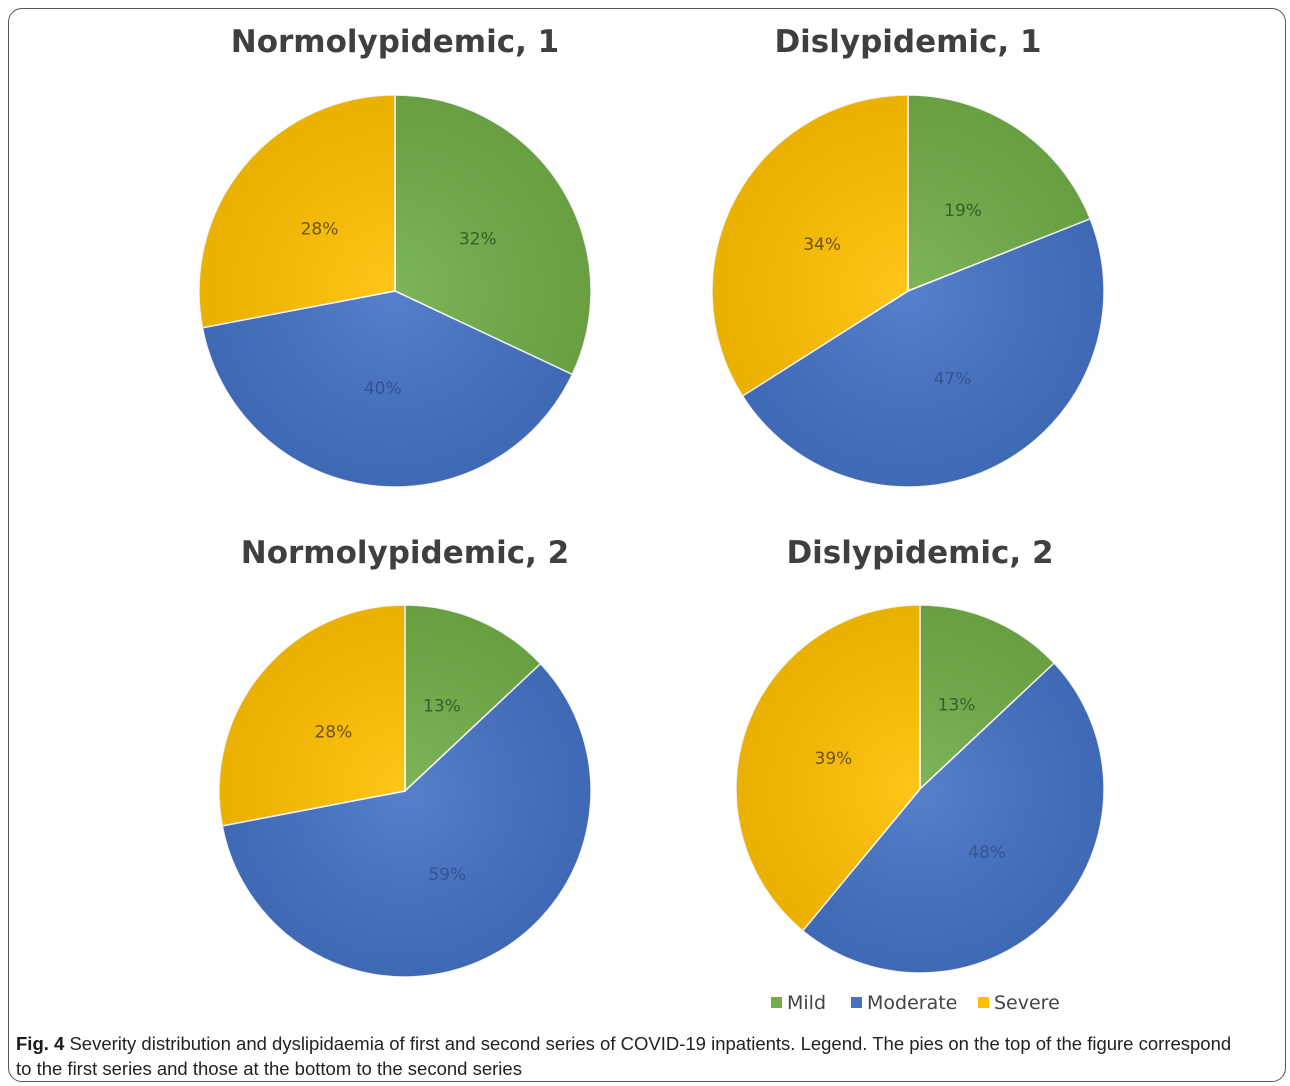 Image resolution: width=1290 pixels, height=1086 pixels. What do you see at coordinates (447, 875) in the screenshot?
I see `slice-label-moderate: 59%` at bounding box center [447, 875].